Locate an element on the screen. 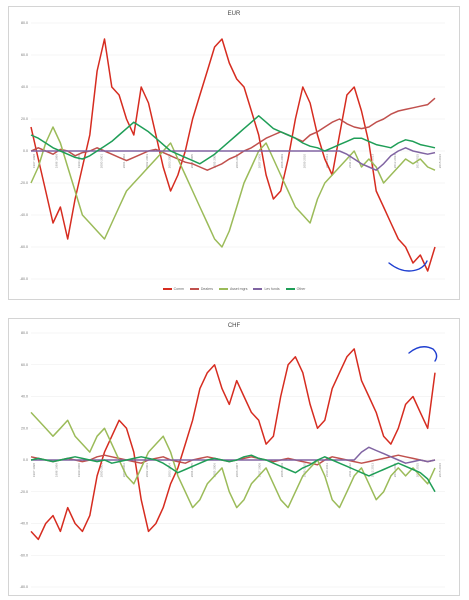 The width and height of the screenshot is (469, 600). chart-title: CHF is located at coordinates (234, 326).